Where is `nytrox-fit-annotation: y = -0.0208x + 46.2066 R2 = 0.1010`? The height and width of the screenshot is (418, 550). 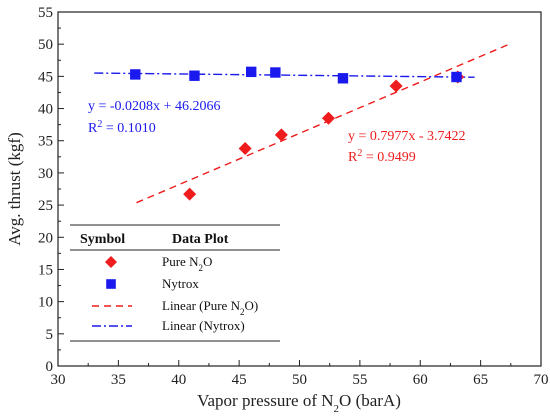
nytrox-fit-annotation: y = -0.0208x + 46.2066 R2 = 0.1010 is located at coordinates (154, 117).